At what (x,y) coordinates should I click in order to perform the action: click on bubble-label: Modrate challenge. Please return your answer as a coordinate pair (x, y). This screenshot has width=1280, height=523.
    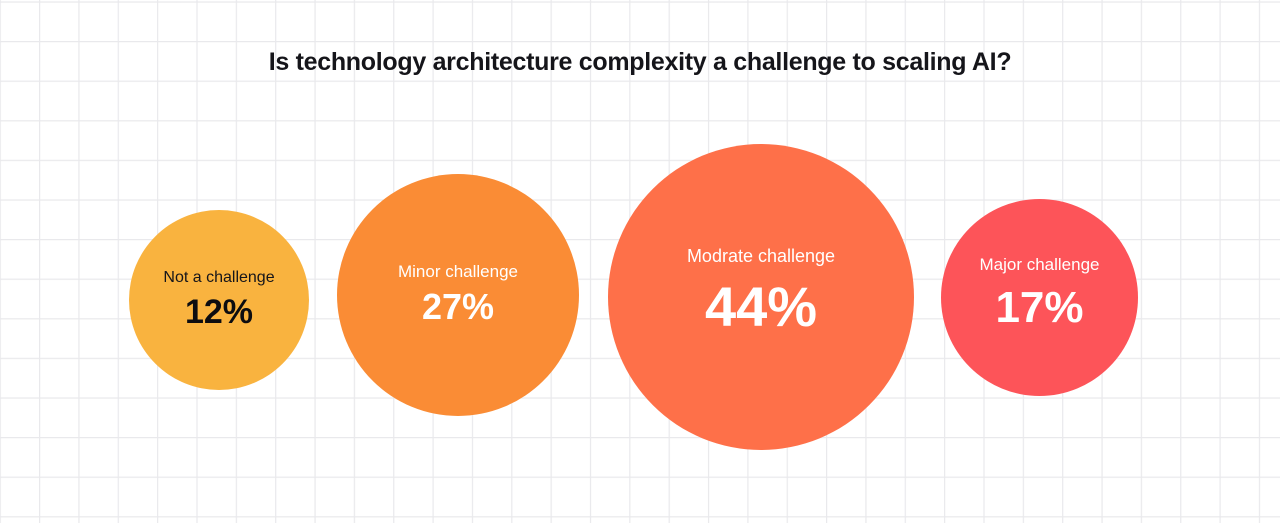
    Looking at the image, I should click on (761, 256).